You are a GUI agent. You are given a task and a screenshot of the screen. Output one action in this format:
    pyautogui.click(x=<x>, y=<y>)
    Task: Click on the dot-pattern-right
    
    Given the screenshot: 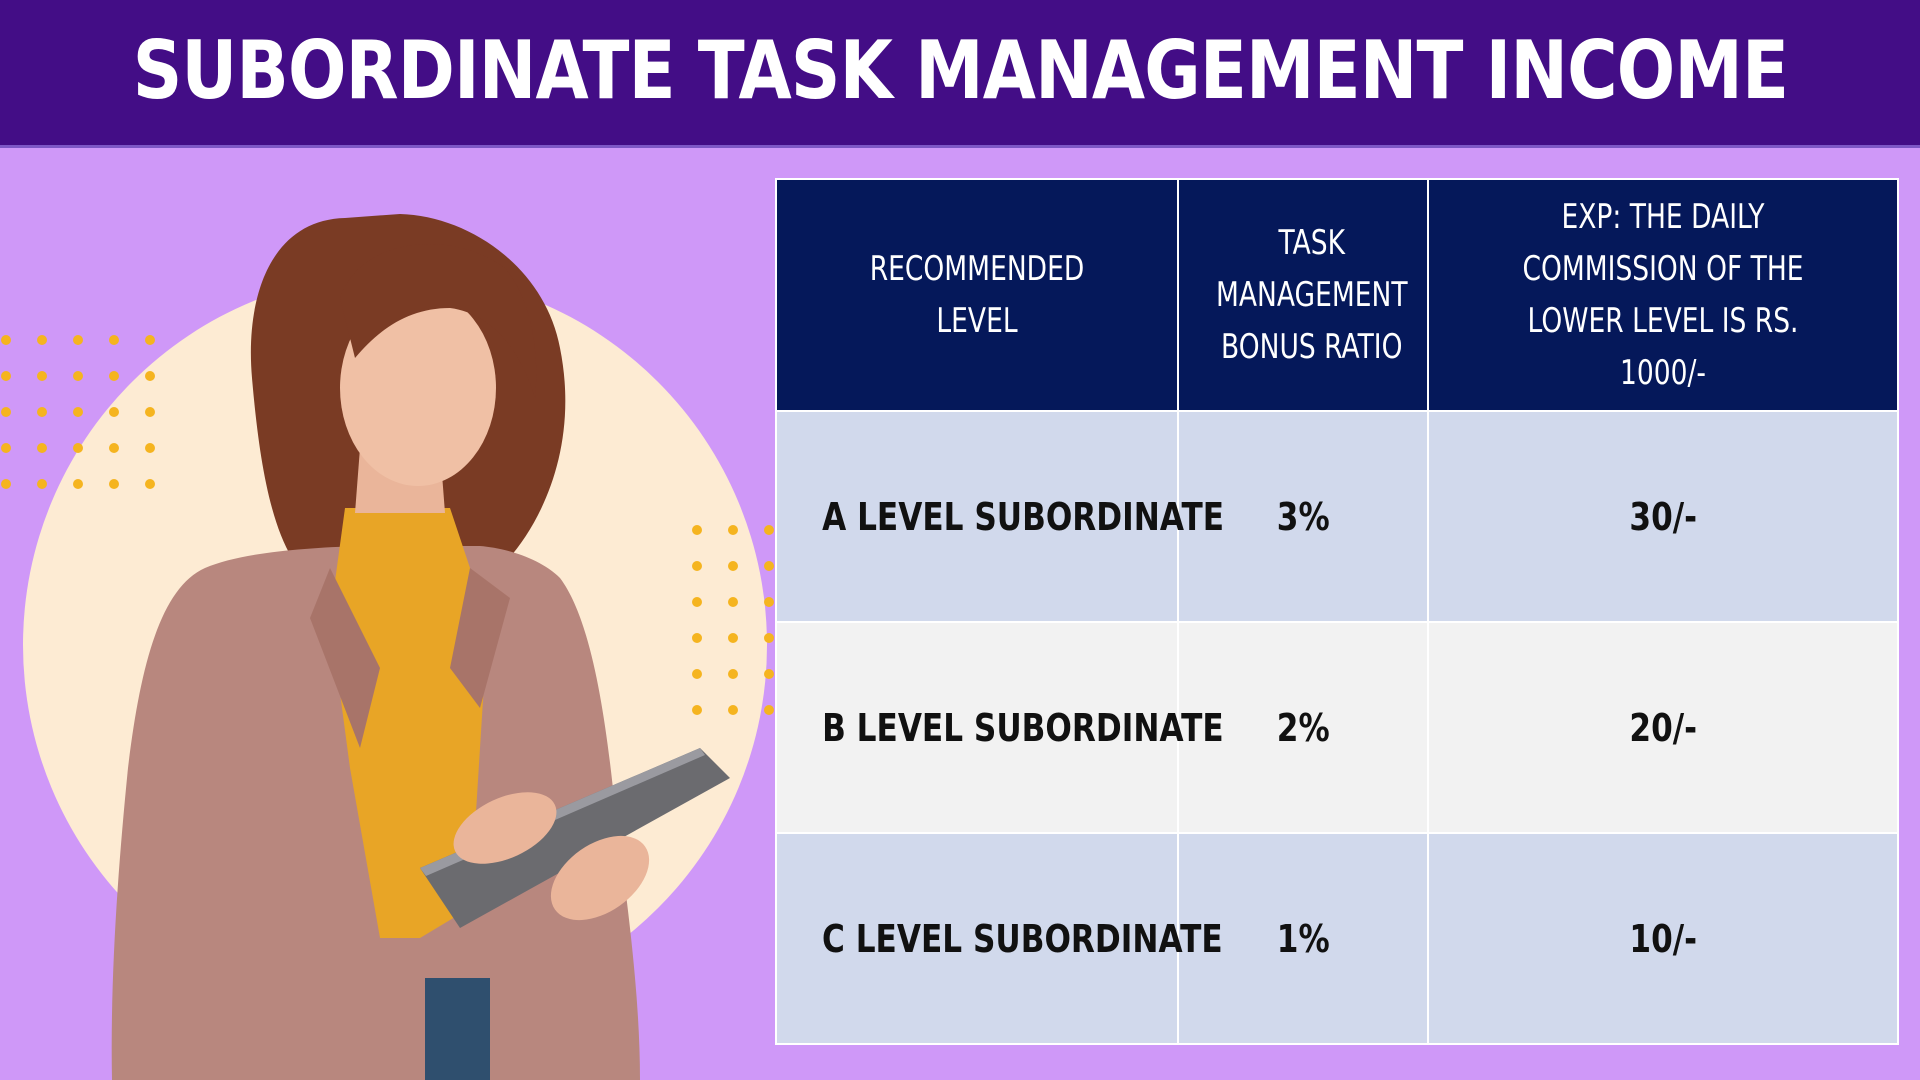 What is the action you would take?
    pyautogui.click(x=733, y=620)
    